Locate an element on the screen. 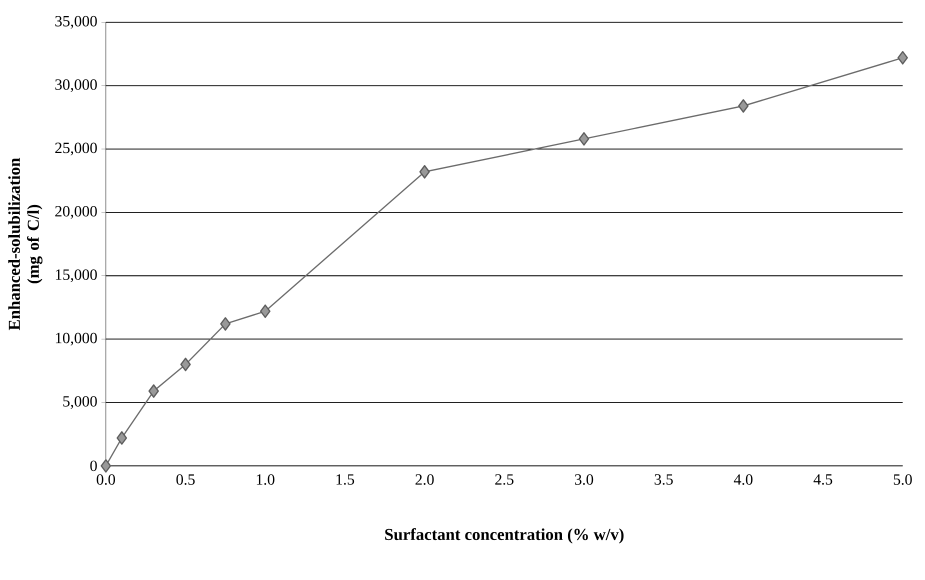 The height and width of the screenshot is (580, 925). y-tick-label: 15,000 is located at coordinates (76, 276).